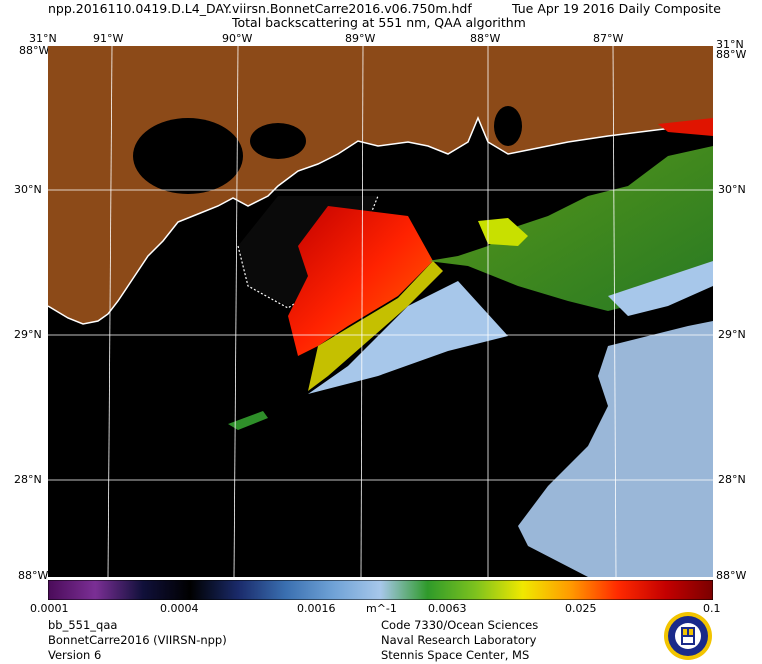  Describe the element at coordinates (278, 141) in the screenshot. I see `lake-borgne` at that location.